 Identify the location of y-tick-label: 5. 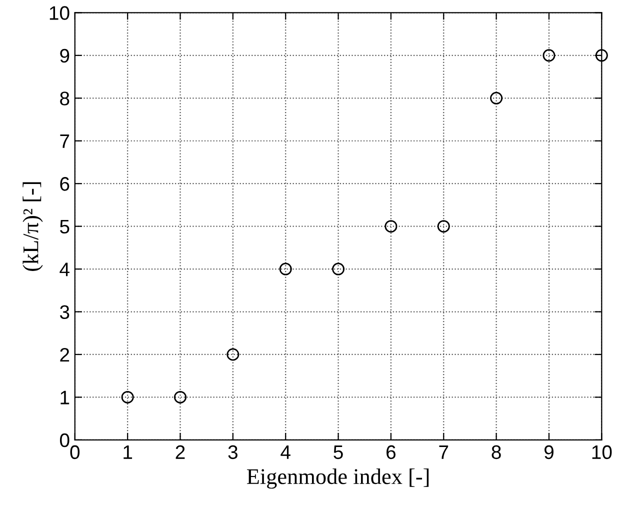
(65, 227).